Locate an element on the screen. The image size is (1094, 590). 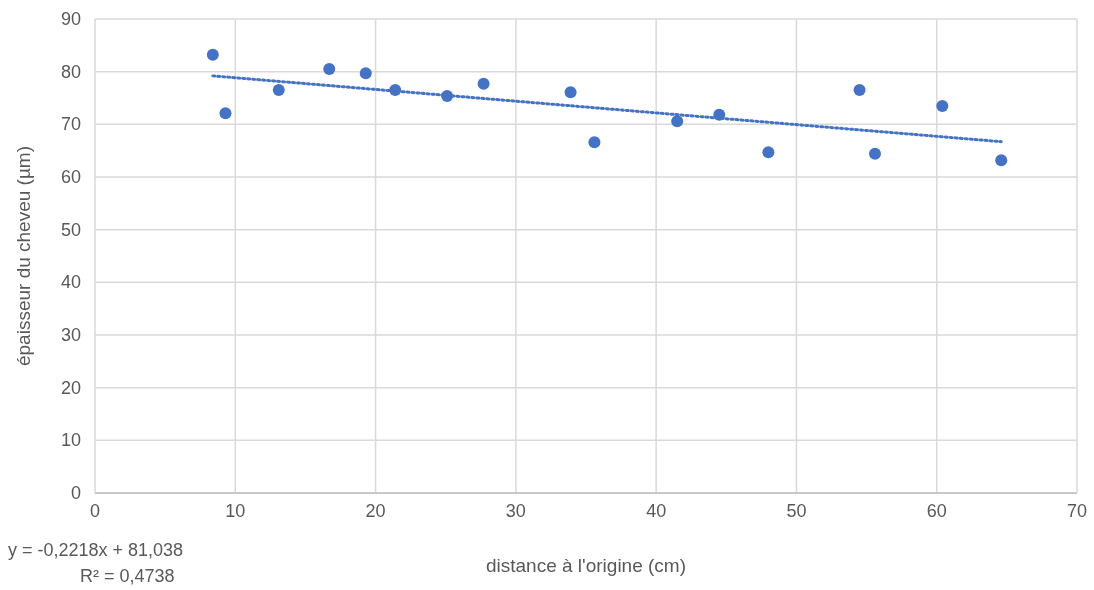
x-tick-label: 0 is located at coordinates (95, 511).